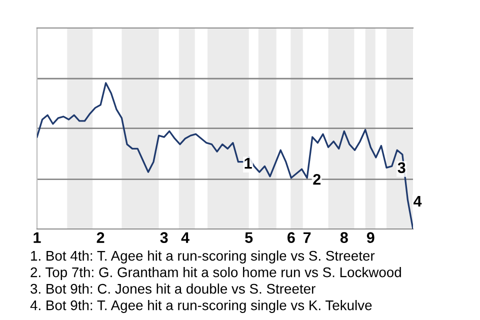 The image size is (480, 320). What do you see at coordinates (215, 273) in the screenshot?
I see `text: 2. Top 7th: G. Grantham hit a solo home run vs S. Lockwood` at bounding box center [215, 273].